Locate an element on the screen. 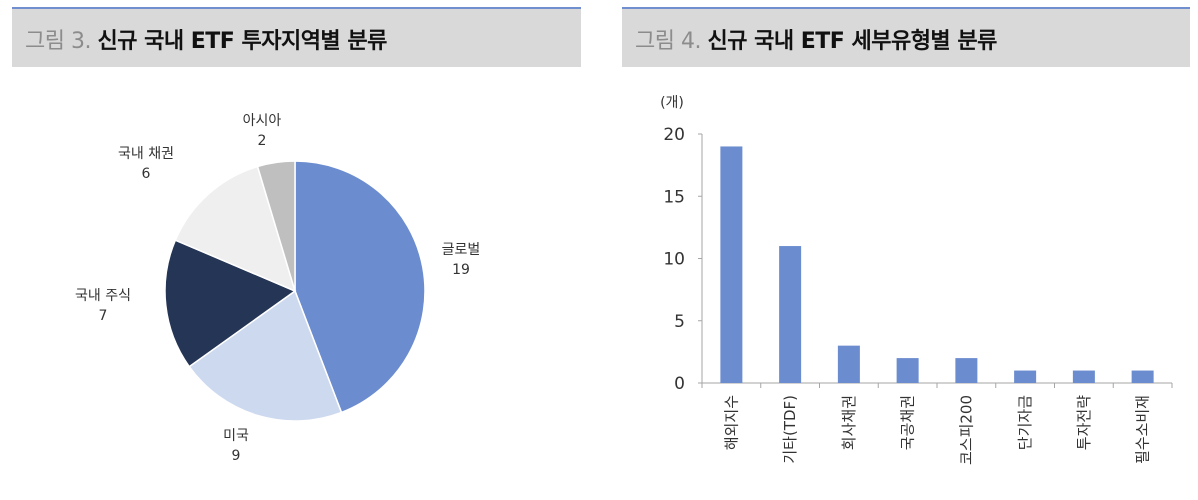  figure-4-title-text: 신규 국내 ETF 세부유형별 분류 is located at coordinates (852, 41).